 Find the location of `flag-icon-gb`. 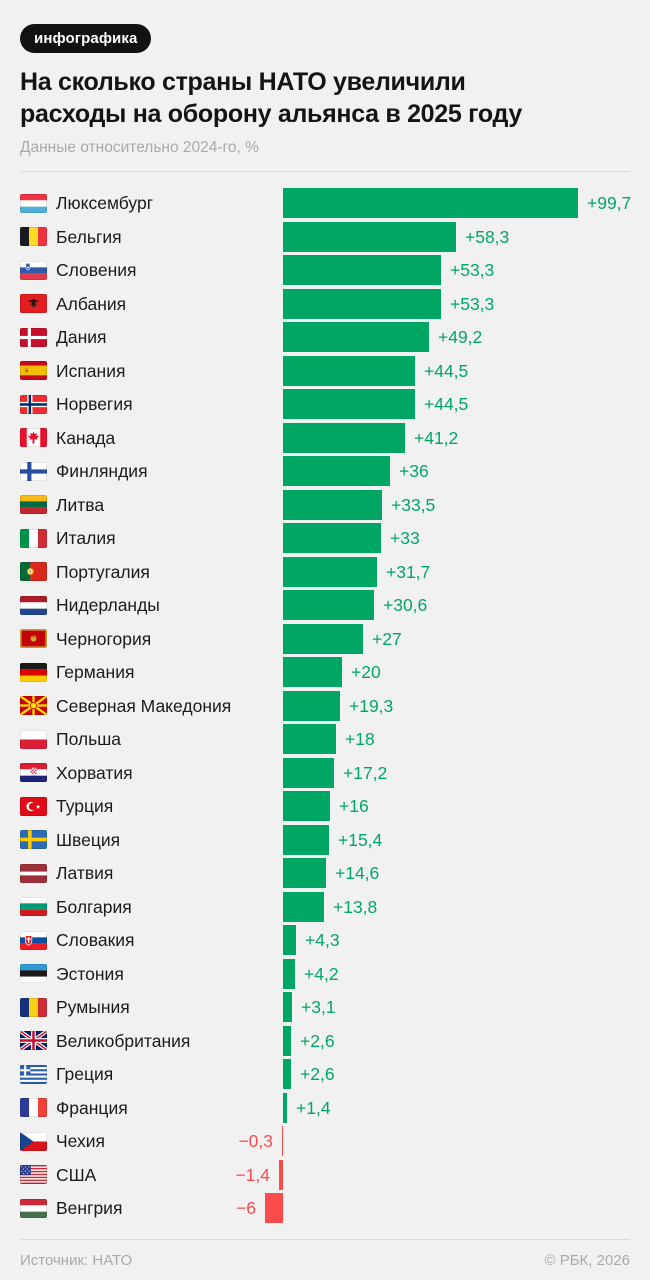

flag-icon-gb is located at coordinates (33, 1040).